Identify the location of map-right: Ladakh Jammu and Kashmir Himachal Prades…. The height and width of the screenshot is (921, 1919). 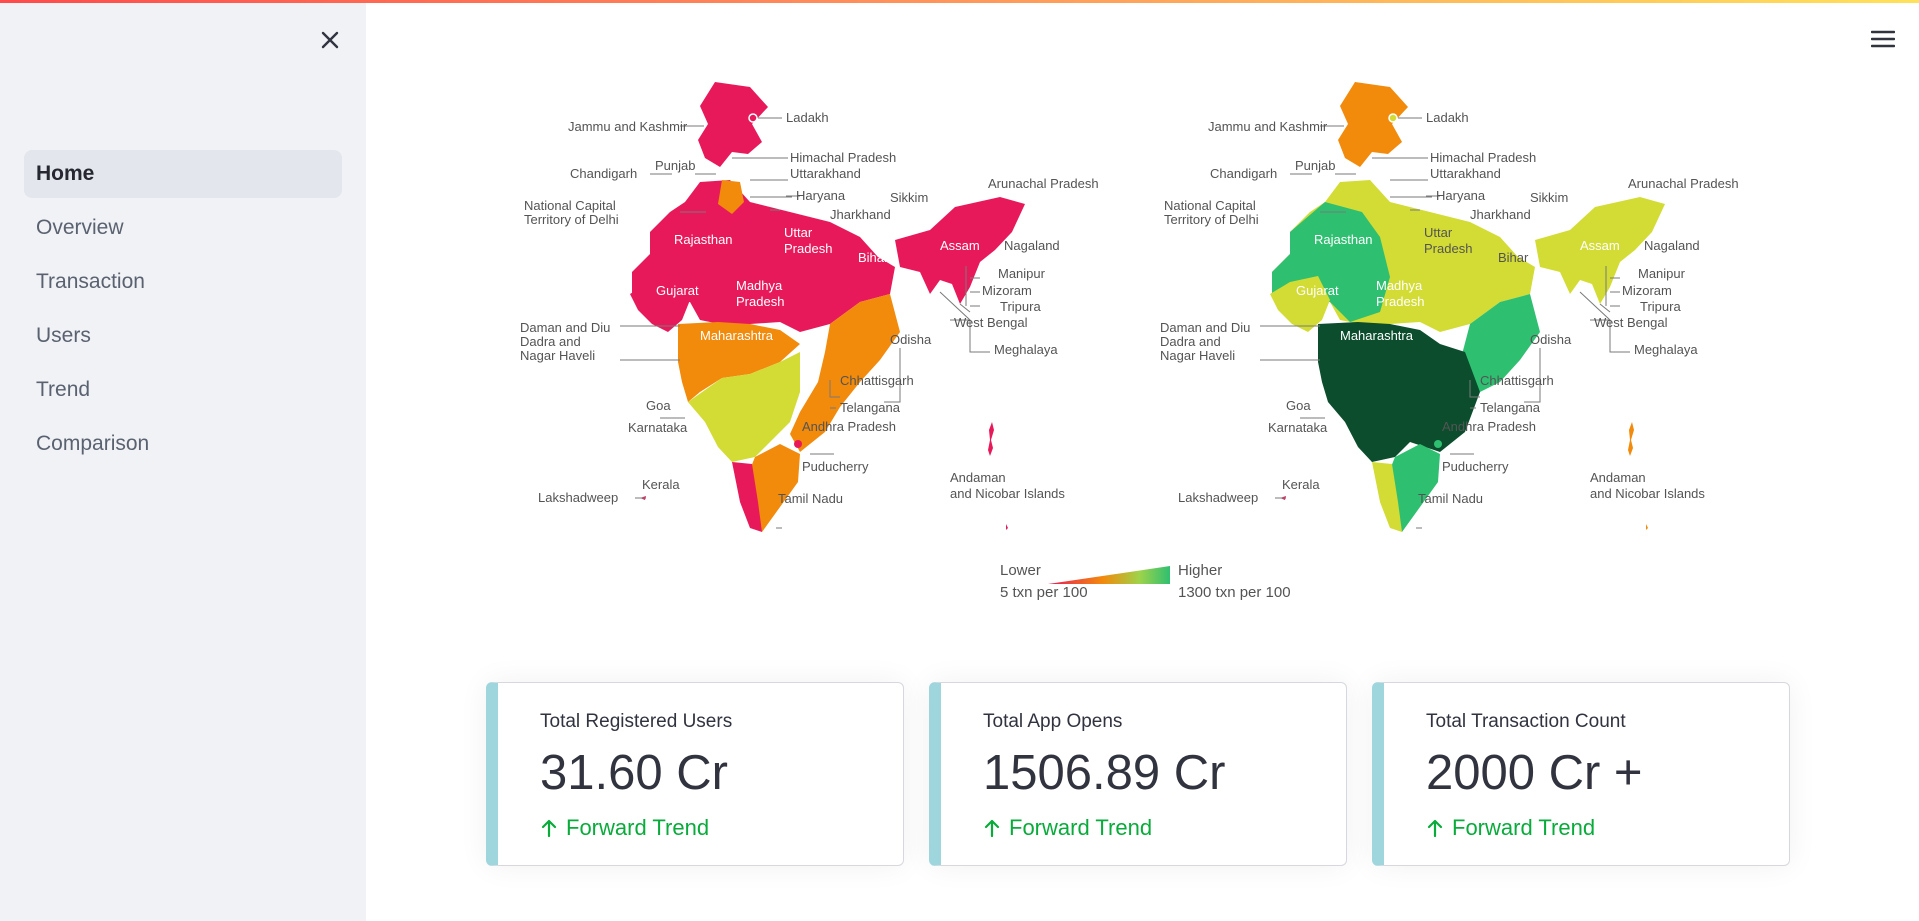
(1449, 307).